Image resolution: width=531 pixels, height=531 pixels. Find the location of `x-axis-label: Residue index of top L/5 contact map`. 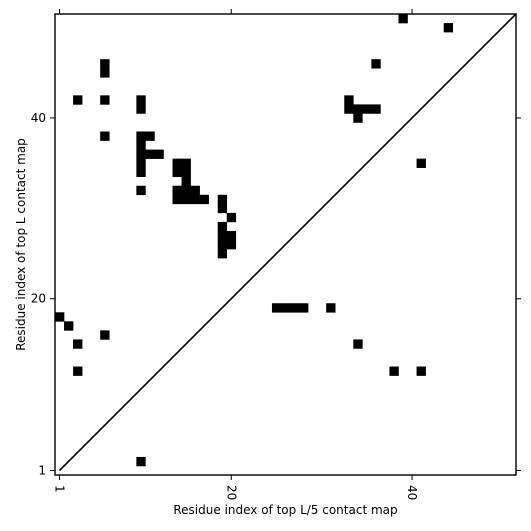

x-axis-label: Residue index of top L/5 contact map is located at coordinates (285, 510).